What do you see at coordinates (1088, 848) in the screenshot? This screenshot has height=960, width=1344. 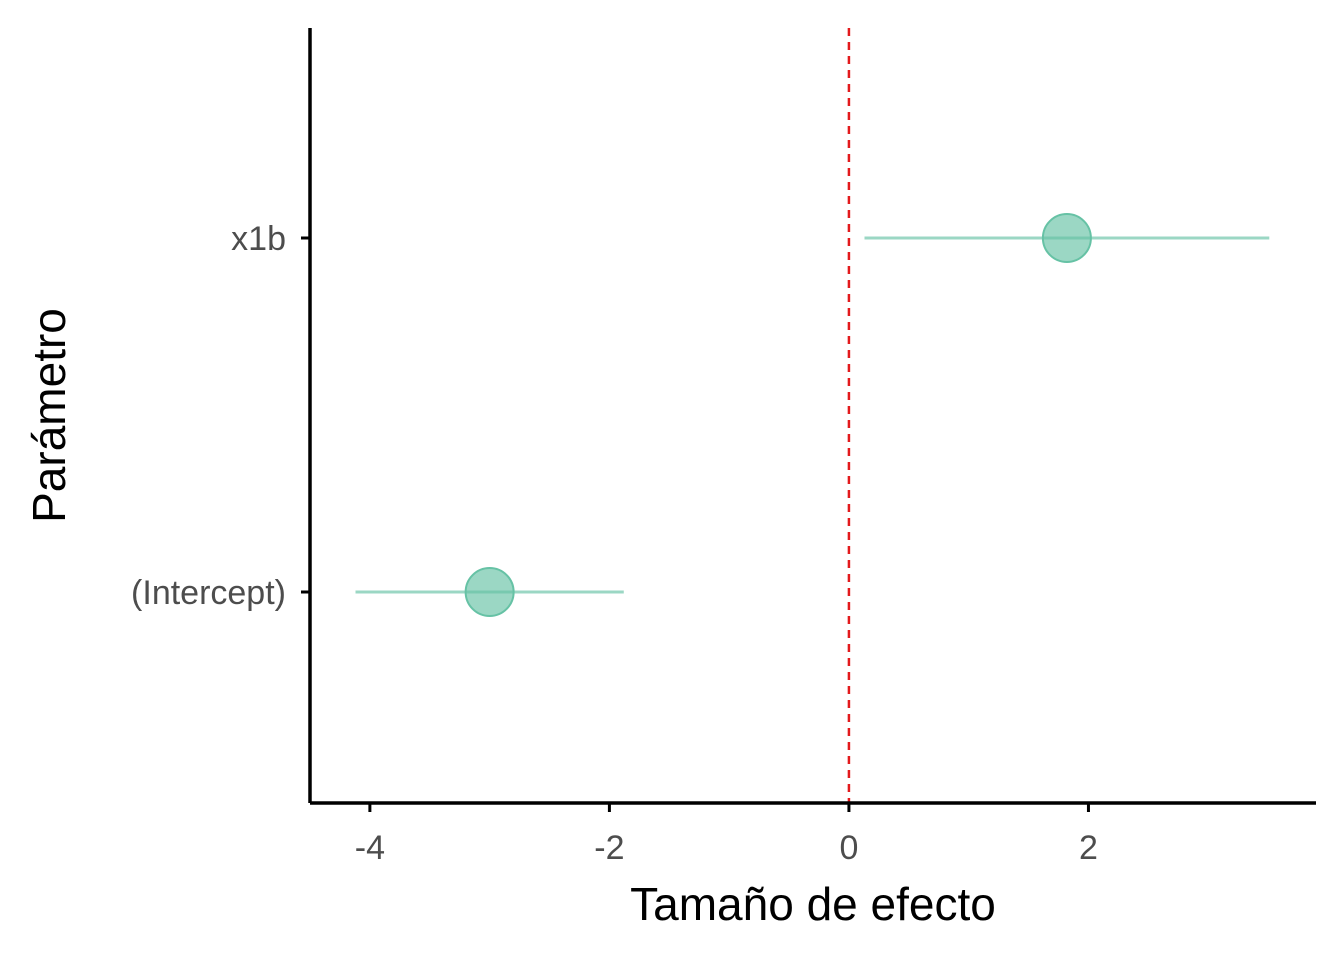 I see `x-tick-label: 2` at bounding box center [1088, 848].